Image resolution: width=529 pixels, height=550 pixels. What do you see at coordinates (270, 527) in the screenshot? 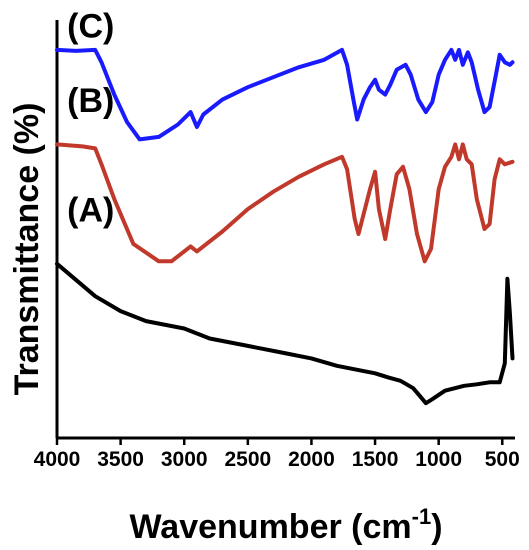
I see `x-axis-title-main: Wavenumber (cm` at bounding box center [270, 527].